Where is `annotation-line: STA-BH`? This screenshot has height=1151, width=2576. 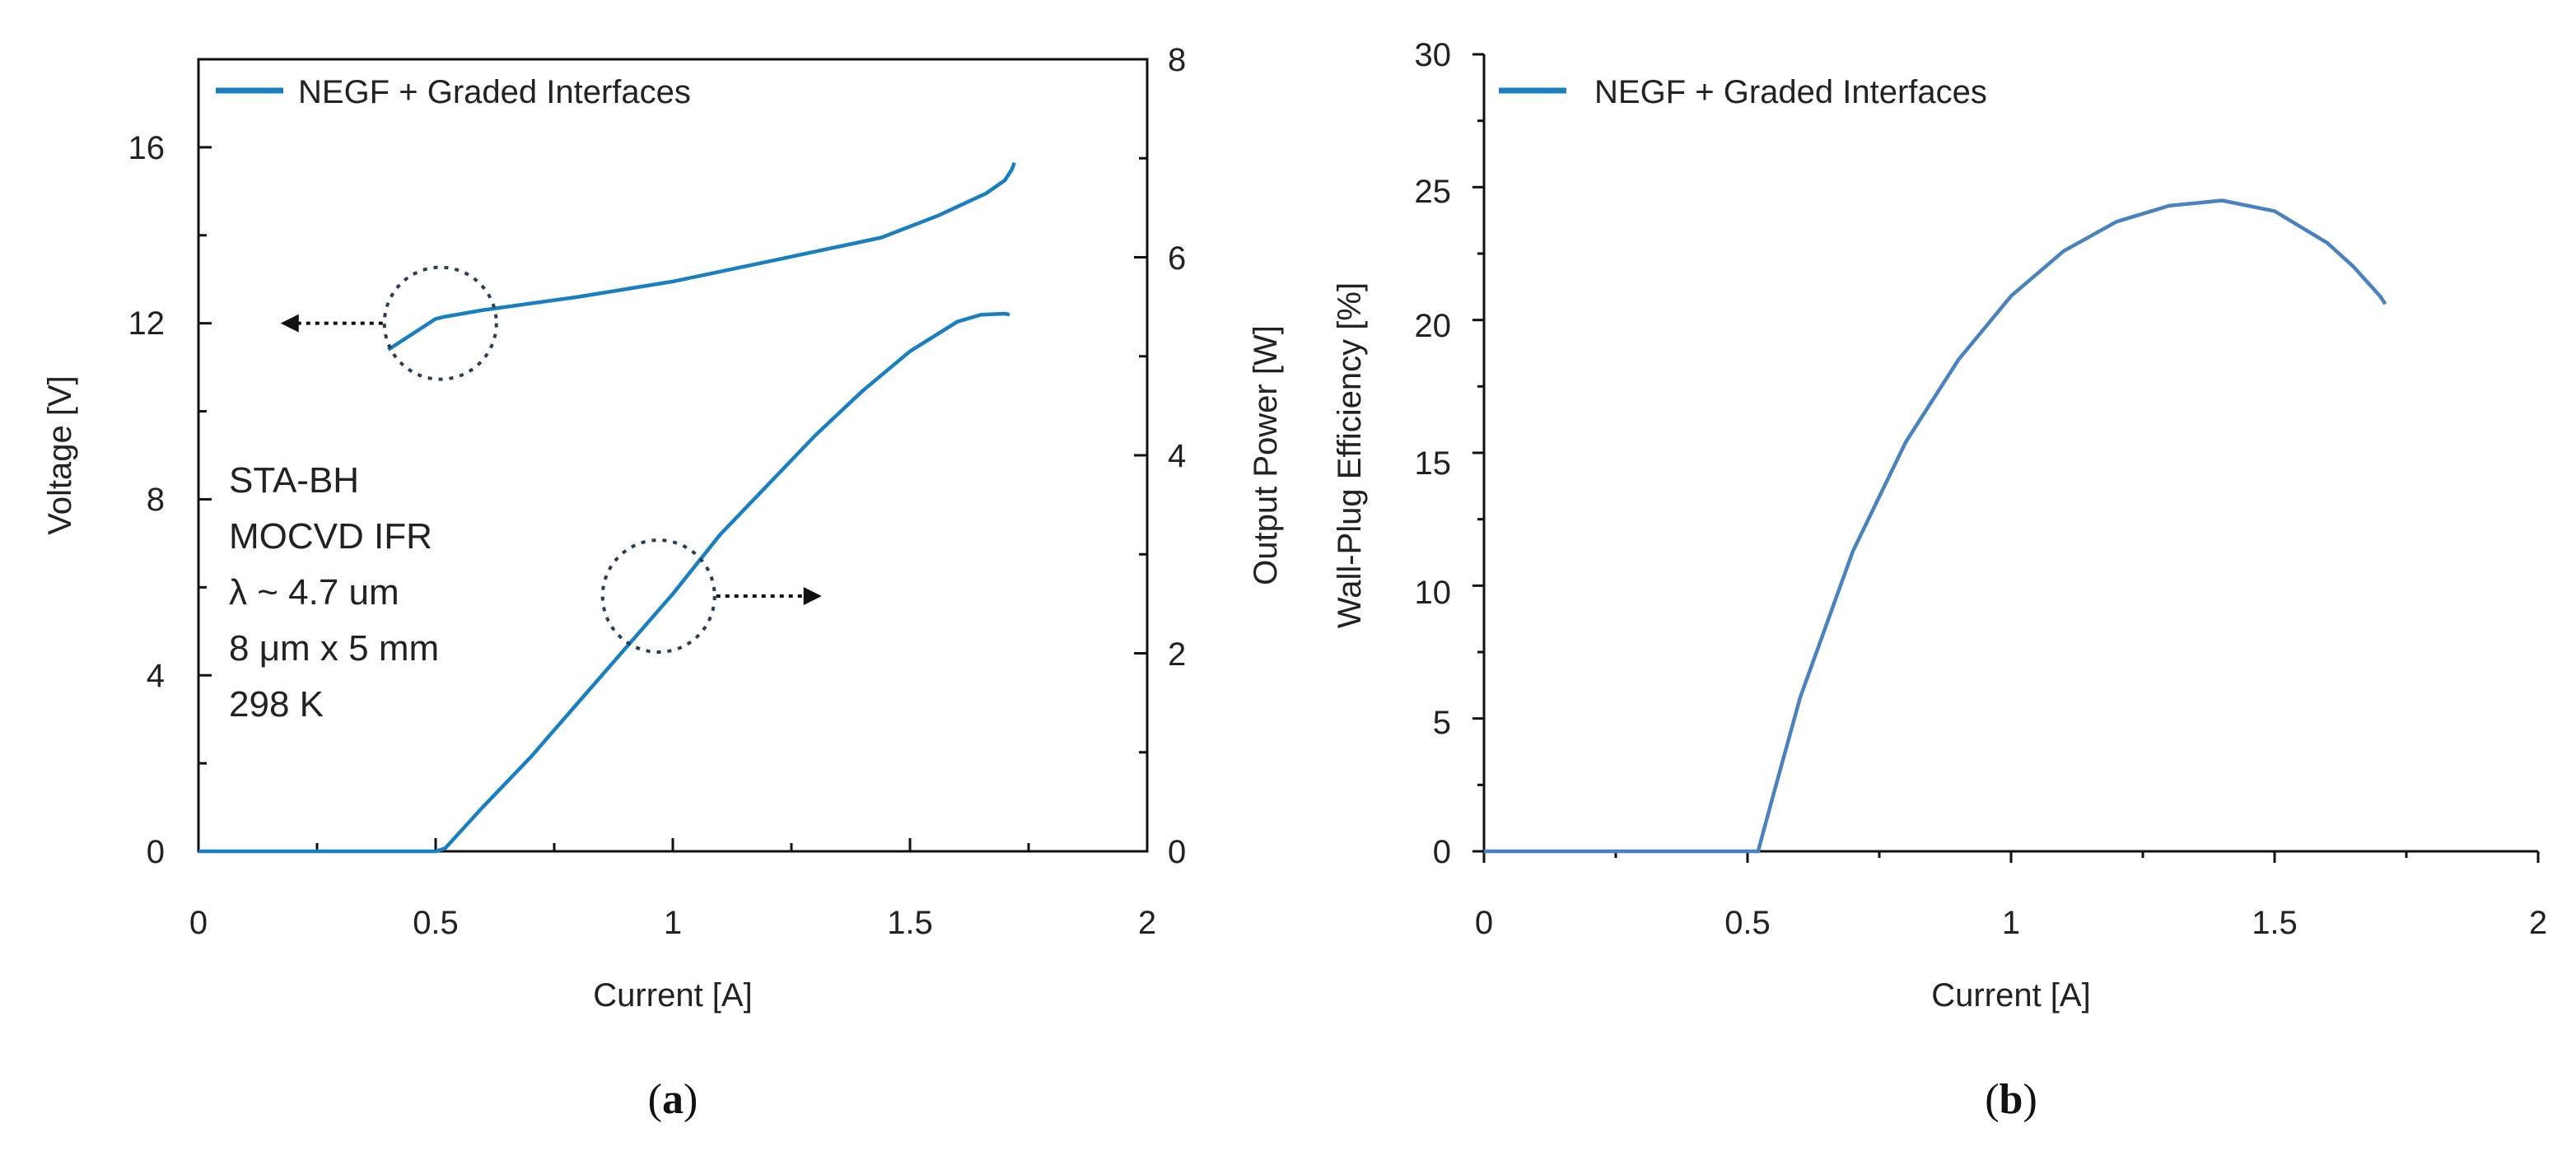
annotation-line: STA-BH is located at coordinates (294, 480).